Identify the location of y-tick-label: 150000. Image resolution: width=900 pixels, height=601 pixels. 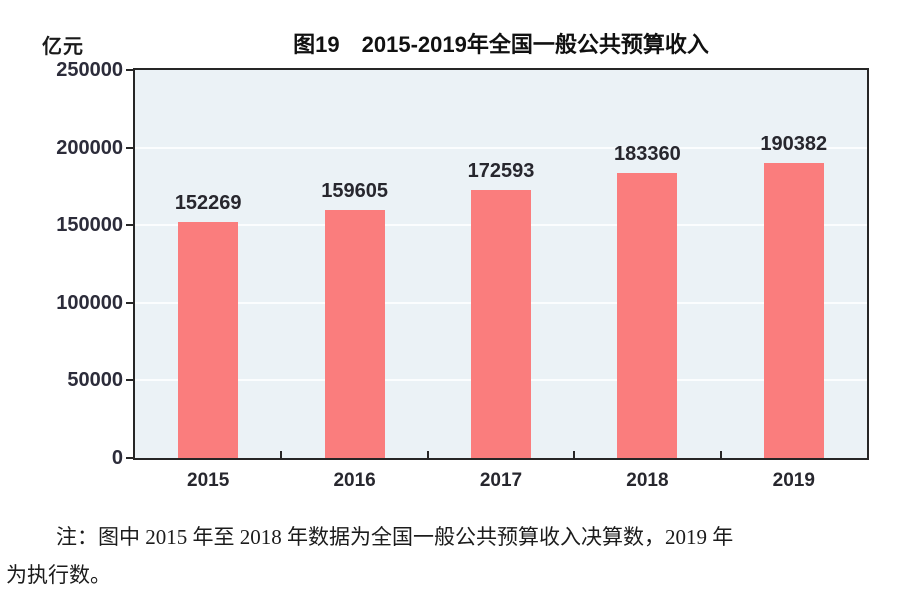
(89, 225).